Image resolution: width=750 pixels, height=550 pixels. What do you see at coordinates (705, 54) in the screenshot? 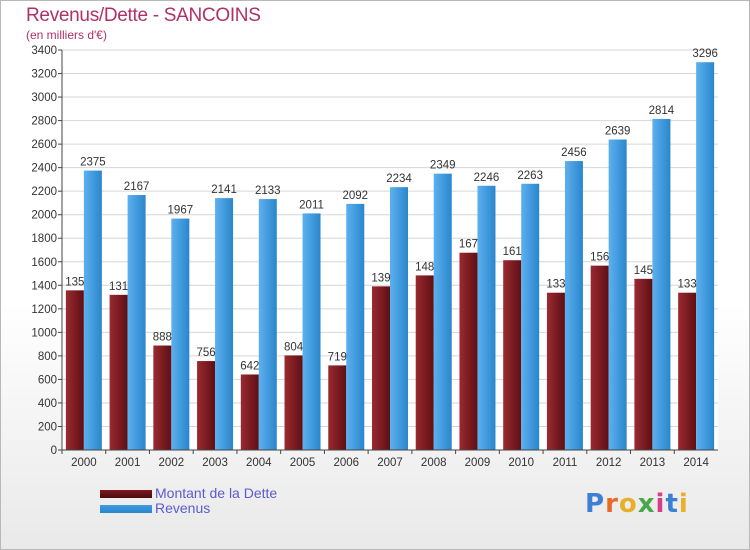
I see `data-label-revenus: 3296` at bounding box center [705, 54].